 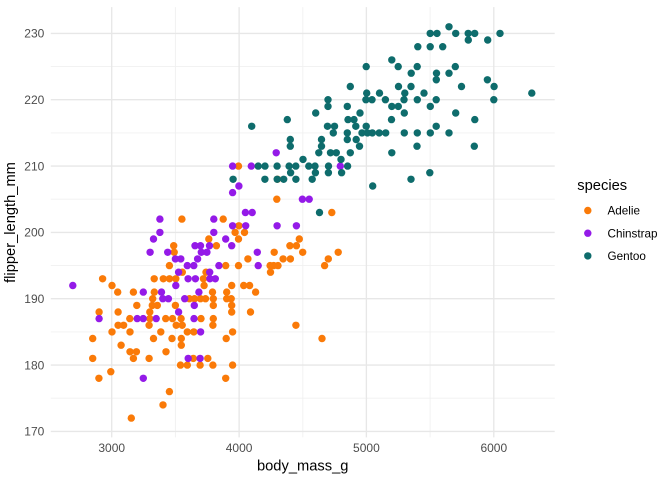 I want to click on svg-text: Chinstrap, so click(x=633, y=233).